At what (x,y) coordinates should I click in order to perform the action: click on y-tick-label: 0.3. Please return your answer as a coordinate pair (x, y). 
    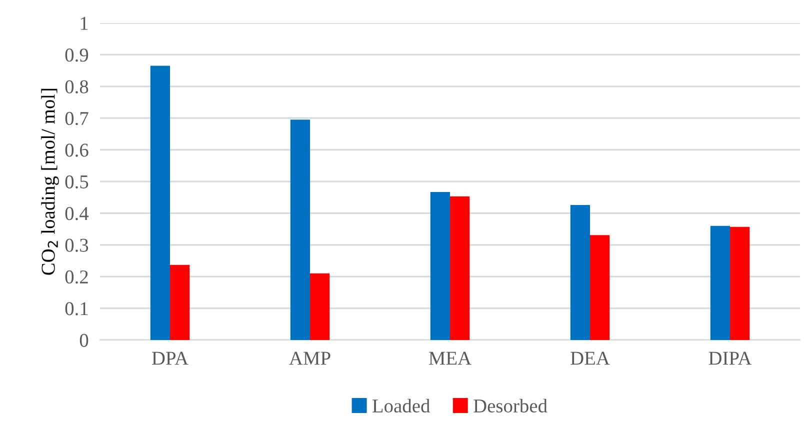
    Looking at the image, I should click on (76, 245).